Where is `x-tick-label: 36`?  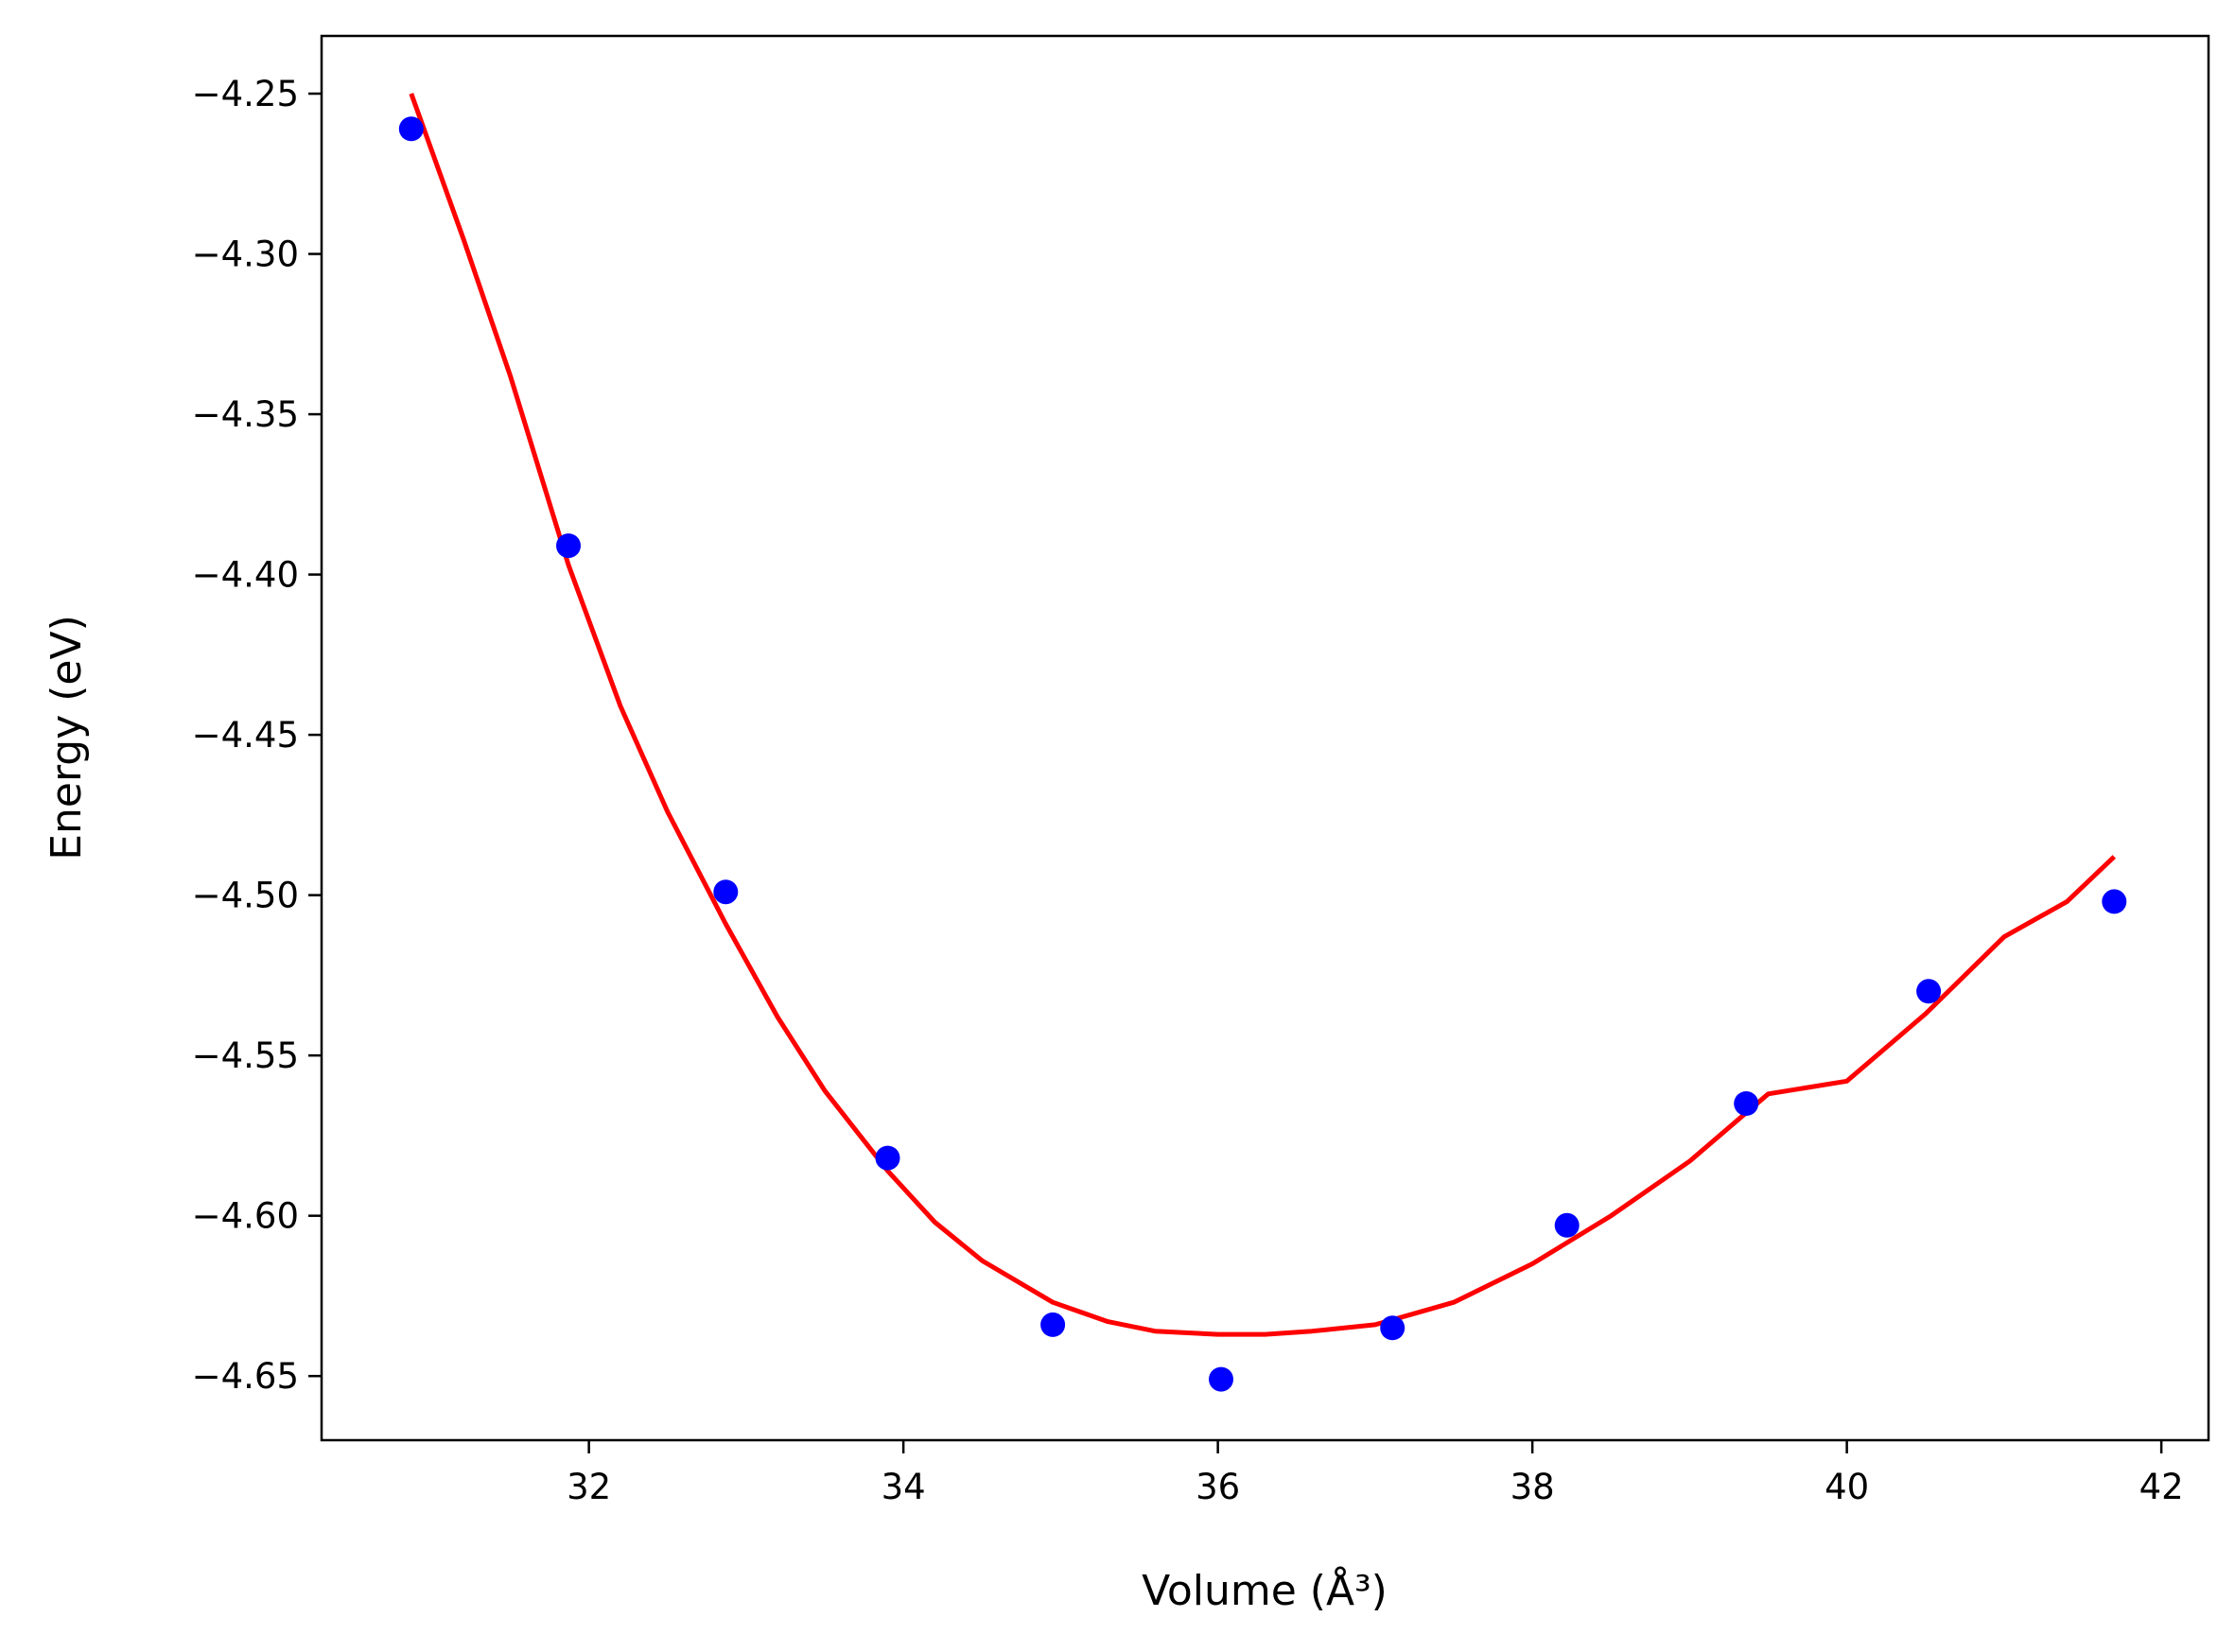
x-tick-label: 36 is located at coordinates (1218, 1487).